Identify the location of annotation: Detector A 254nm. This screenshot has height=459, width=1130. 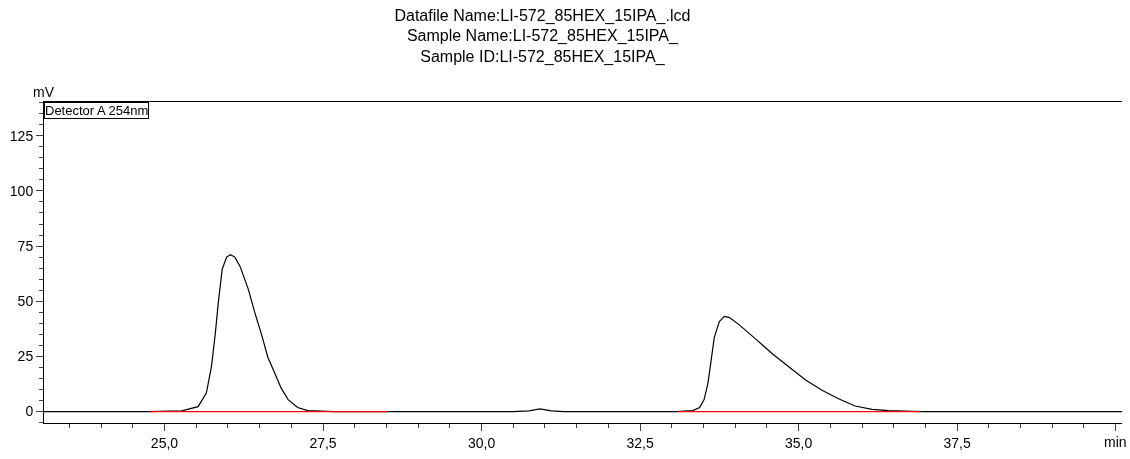
(97, 110).